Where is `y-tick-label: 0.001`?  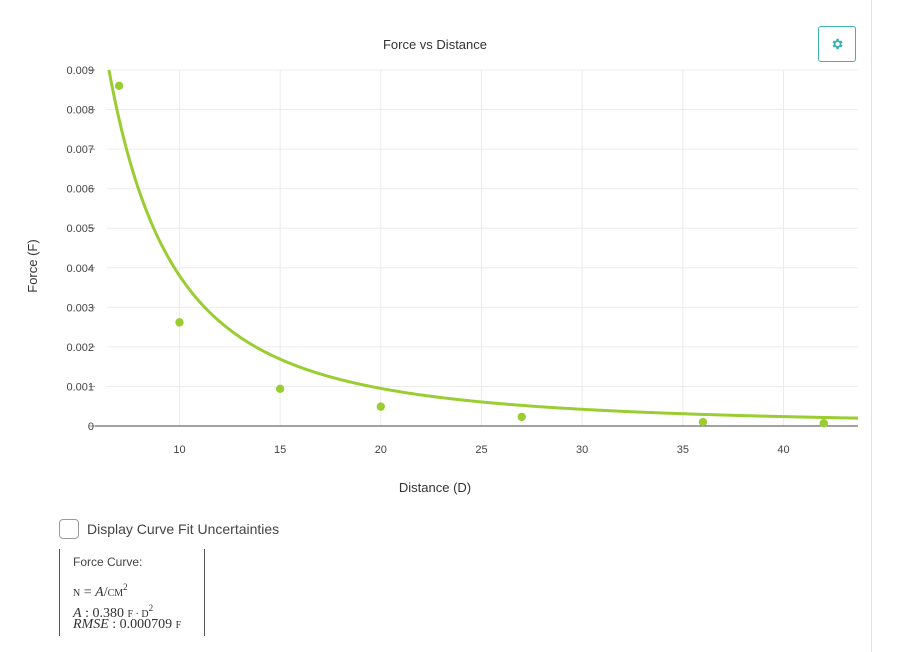 y-tick-label: 0.001 is located at coordinates (80, 387).